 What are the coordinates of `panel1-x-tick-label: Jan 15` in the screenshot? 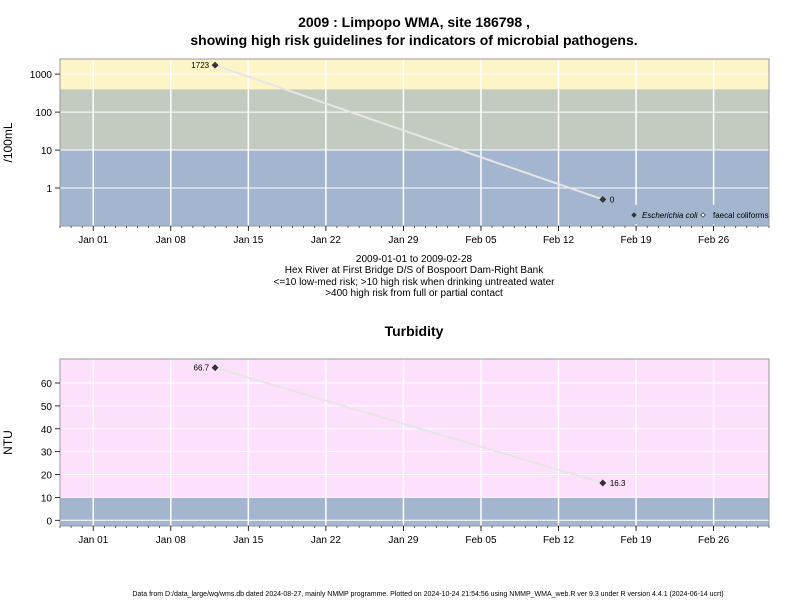 It's located at (248, 240).